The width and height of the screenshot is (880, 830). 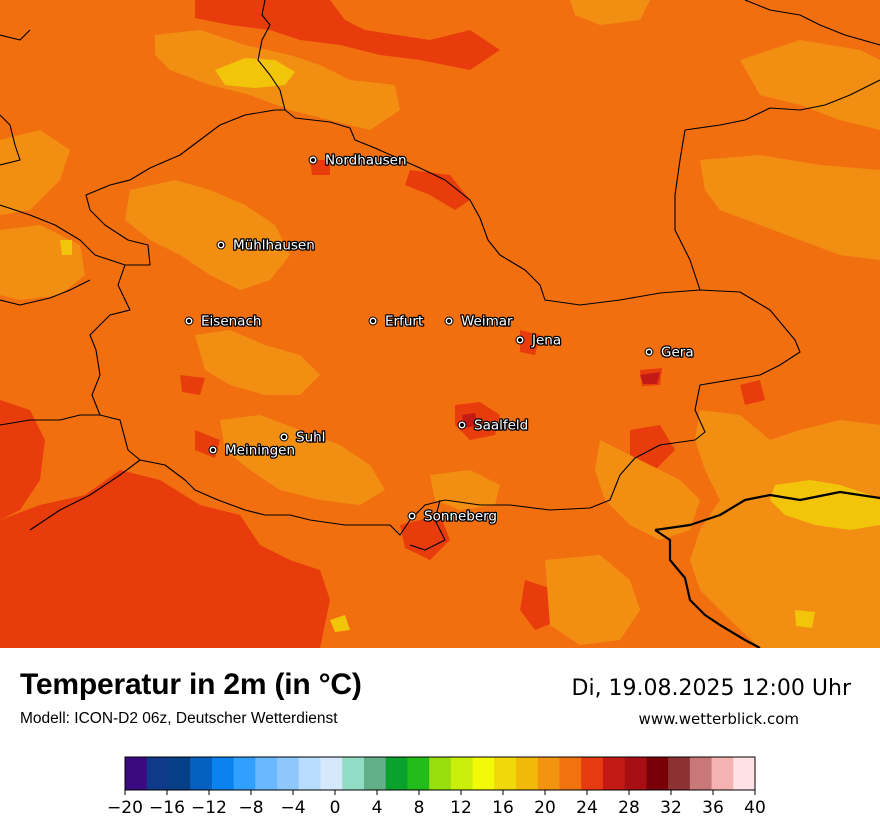 I want to click on colorbar-tick-label: 12, so click(x=461, y=808).